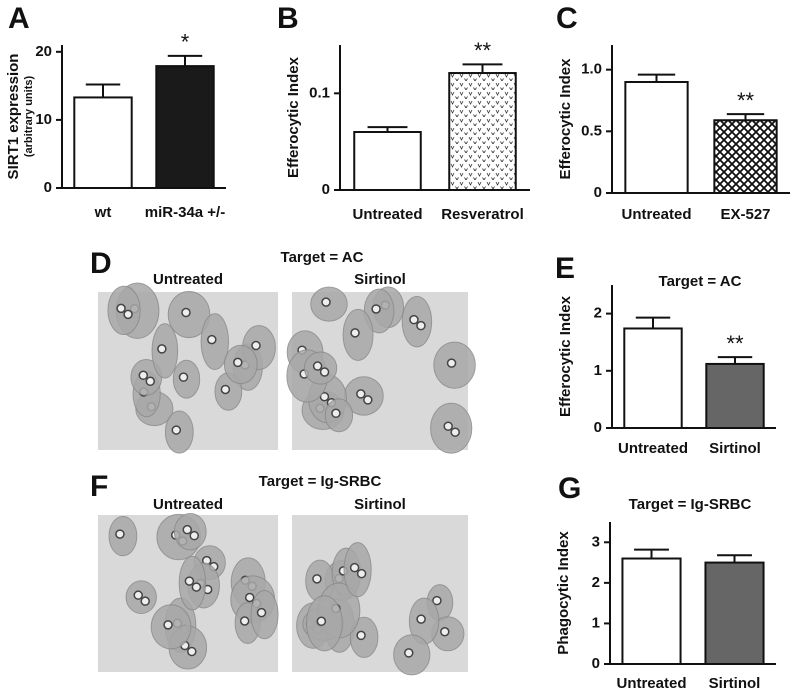  What do you see at coordinates (700, 281) in the screenshot?
I see `chart-title: Target = AC` at bounding box center [700, 281].